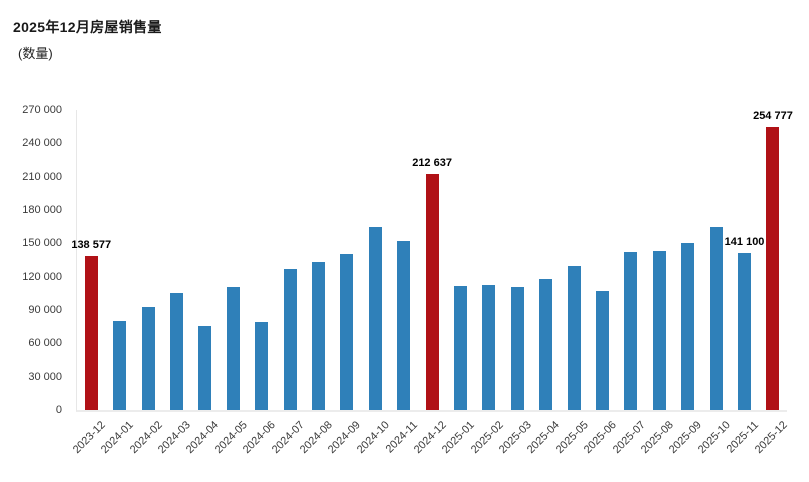  I want to click on bar-slot: 2024-11, so click(402, 282).